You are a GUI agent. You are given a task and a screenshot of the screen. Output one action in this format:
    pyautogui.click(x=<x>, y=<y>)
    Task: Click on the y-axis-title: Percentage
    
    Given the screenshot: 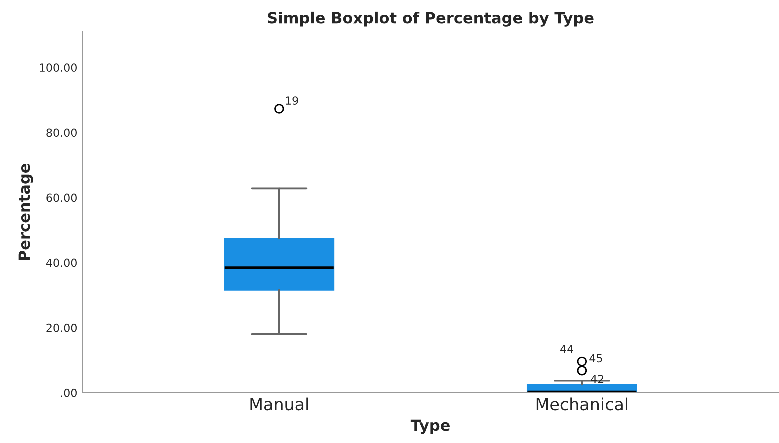 What is the action you would take?
    pyautogui.click(x=26, y=212)
    